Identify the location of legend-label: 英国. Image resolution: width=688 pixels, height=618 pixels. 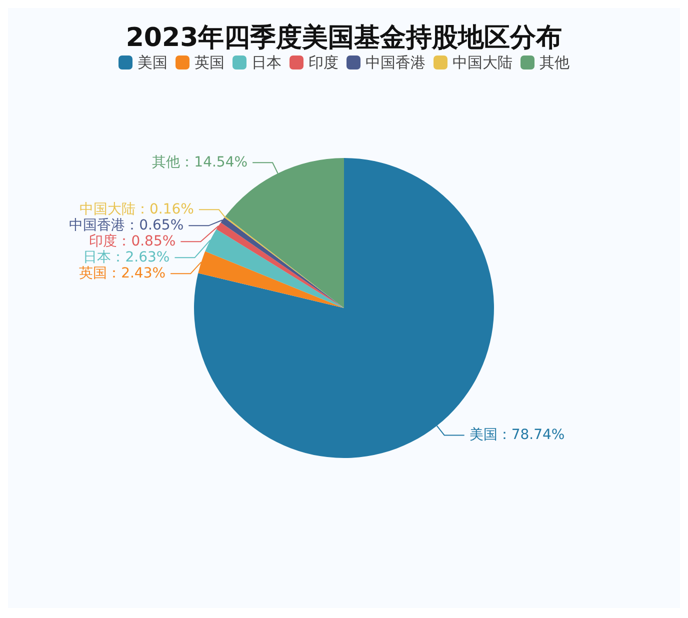
(209, 63).